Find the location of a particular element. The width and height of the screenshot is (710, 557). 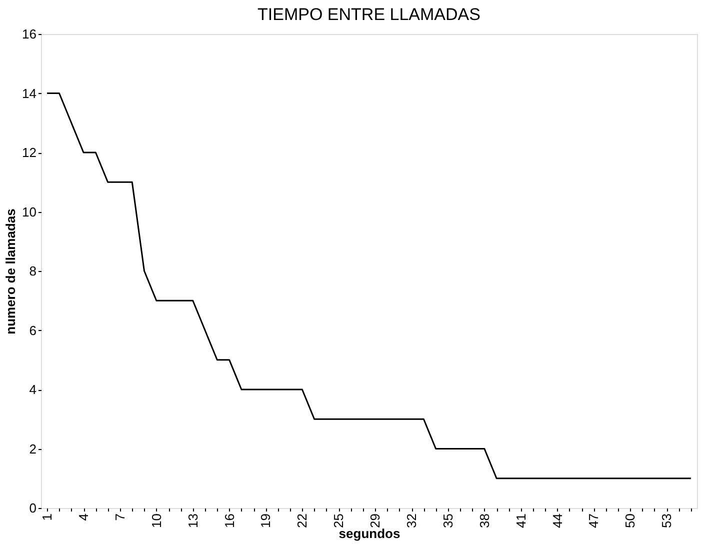

x-tick-label: 47 is located at coordinates (594, 521).